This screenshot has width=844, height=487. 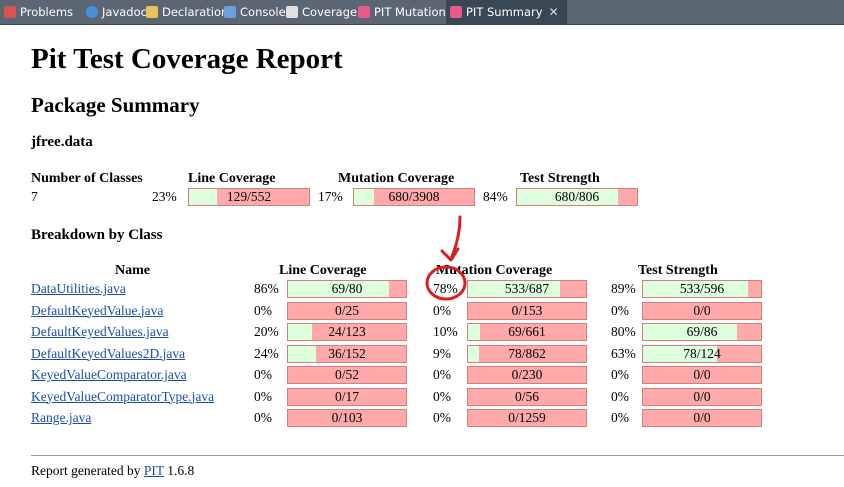 What do you see at coordinates (494, 270) in the screenshot?
I see `header-class-mutation-coverage: Mutation Coverage` at bounding box center [494, 270].